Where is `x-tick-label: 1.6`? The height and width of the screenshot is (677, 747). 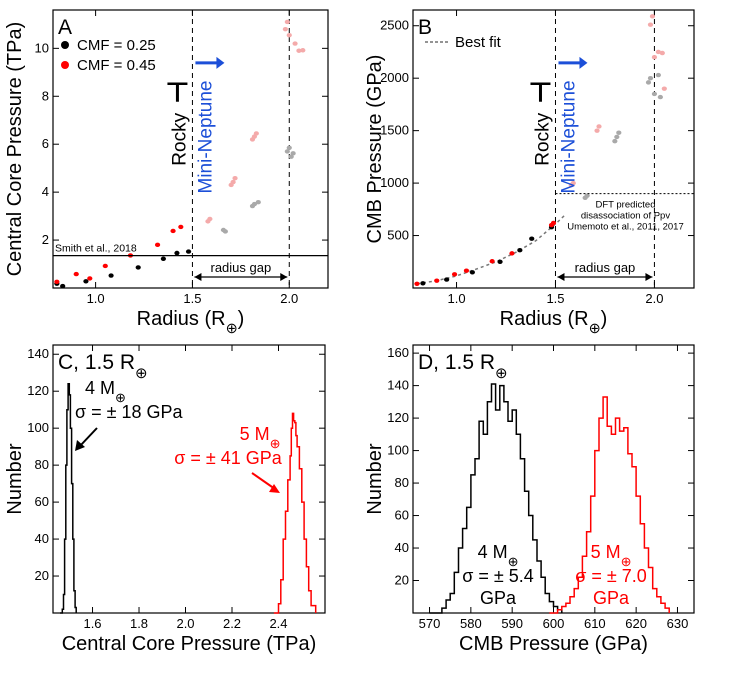 x-tick-label: 1.6 is located at coordinates (92, 623).